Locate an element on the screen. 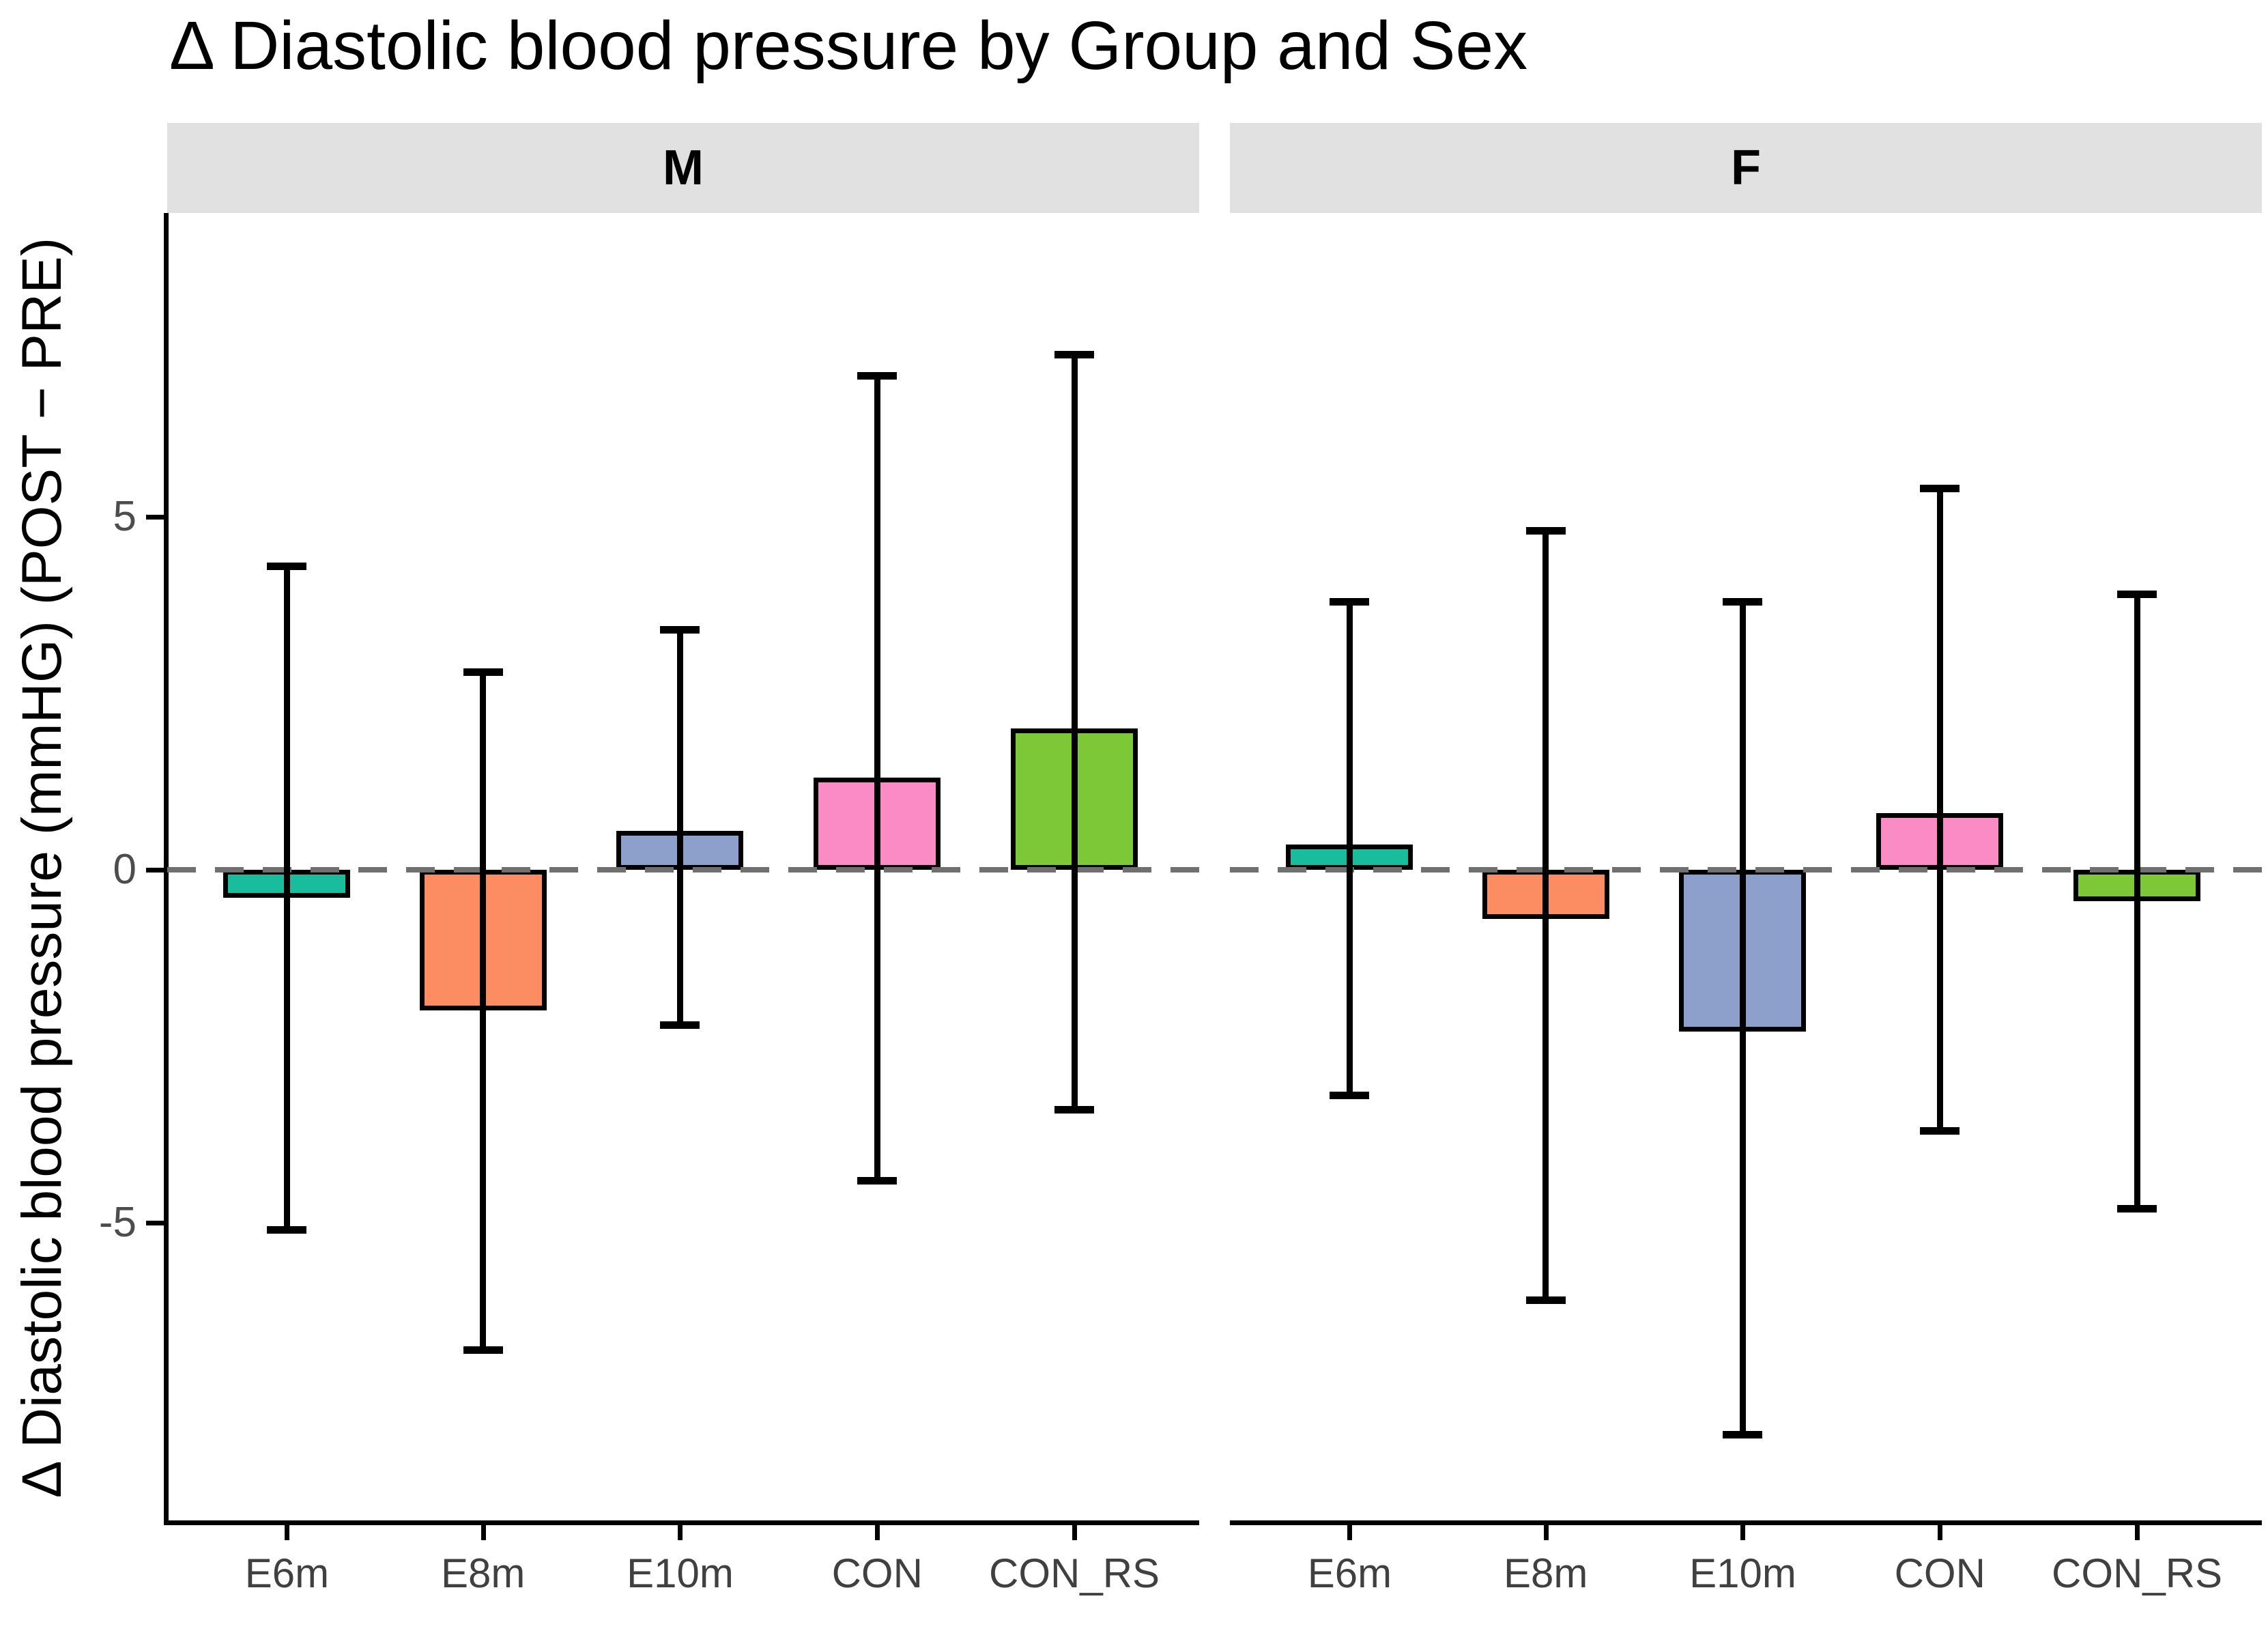 The width and height of the screenshot is (2268, 1631). x-axis-line-f is located at coordinates (1746, 1523).